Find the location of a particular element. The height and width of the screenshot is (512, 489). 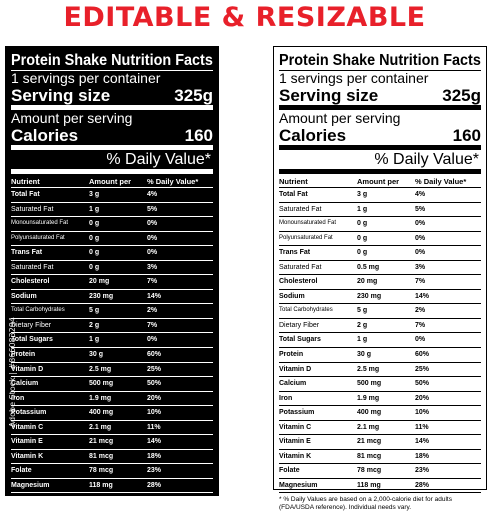

nutrient-name: Calcium is located at coordinates (25, 384).